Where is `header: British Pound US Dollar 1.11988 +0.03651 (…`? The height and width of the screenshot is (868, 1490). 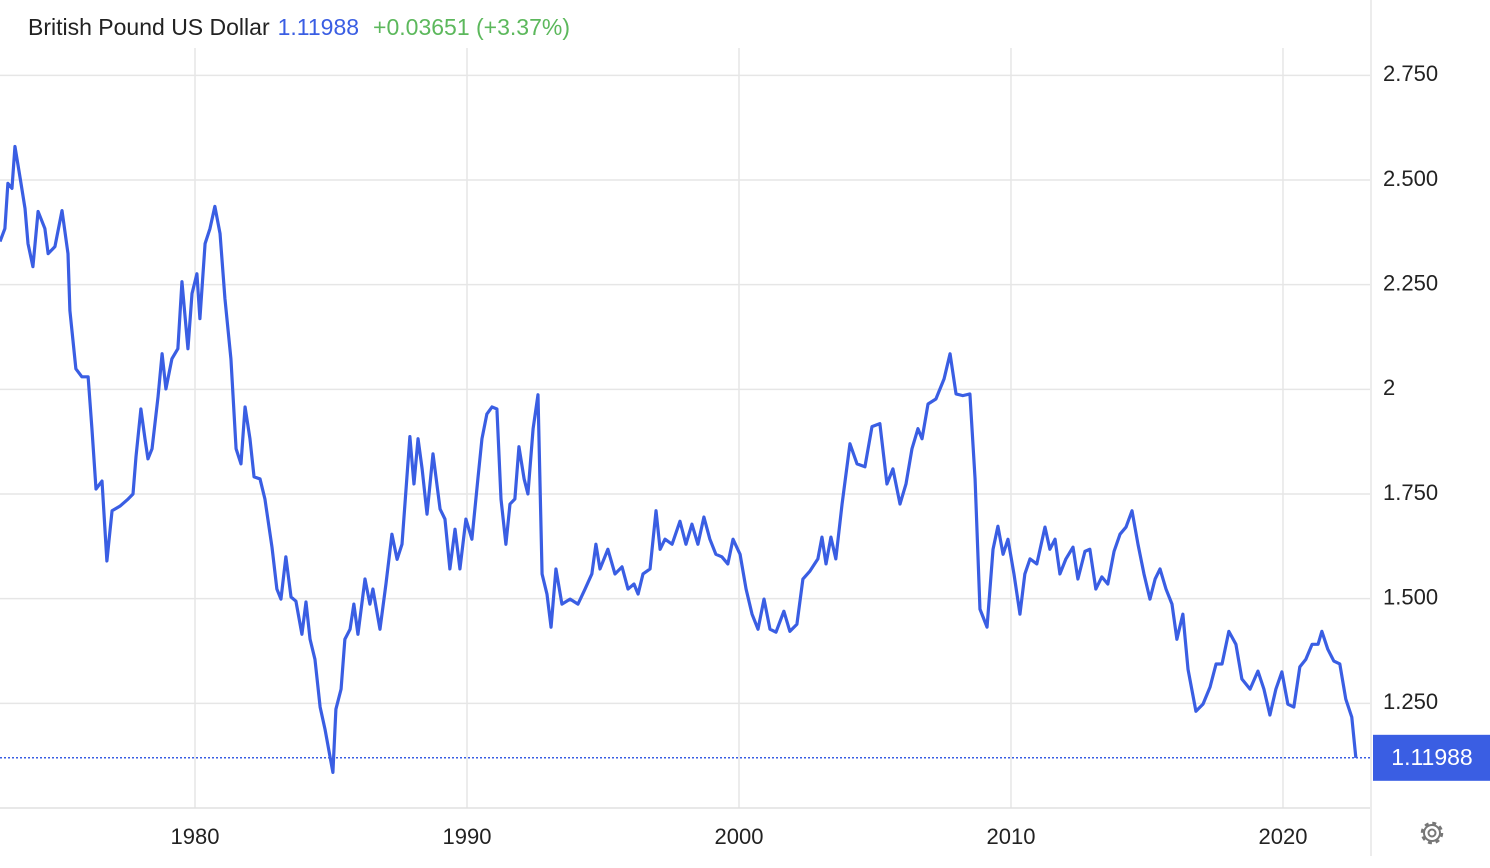 header: British Pound US Dollar 1.11988 +0.03651 (… is located at coordinates (299, 27).